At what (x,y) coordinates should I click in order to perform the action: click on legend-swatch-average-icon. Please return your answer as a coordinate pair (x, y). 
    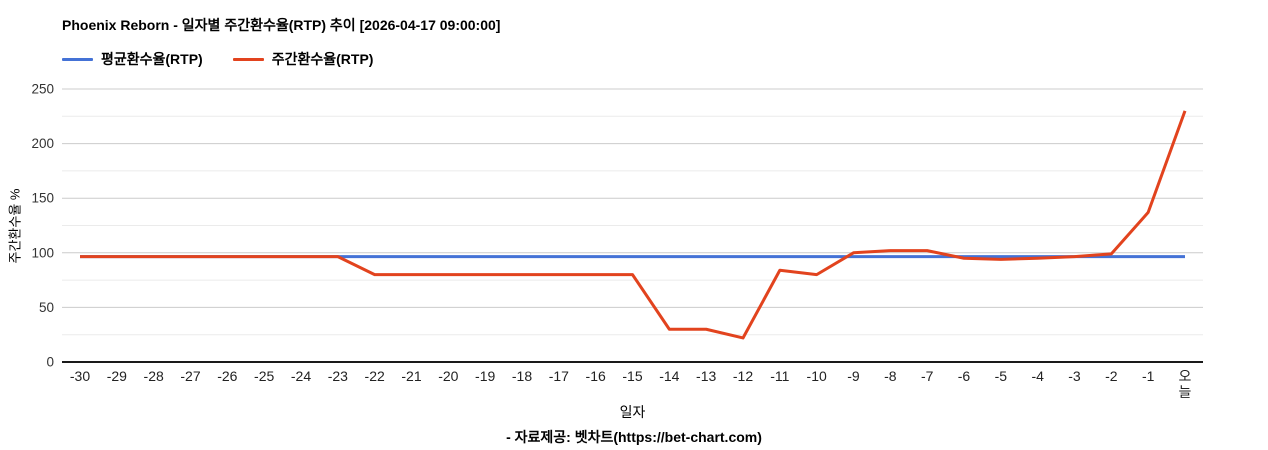
    Looking at the image, I should click on (77, 59).